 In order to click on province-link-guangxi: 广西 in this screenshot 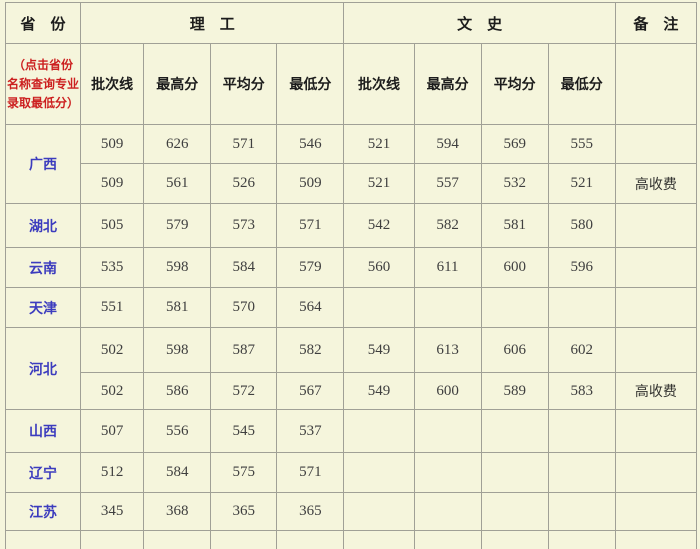, I will do `click(43, 165)`.